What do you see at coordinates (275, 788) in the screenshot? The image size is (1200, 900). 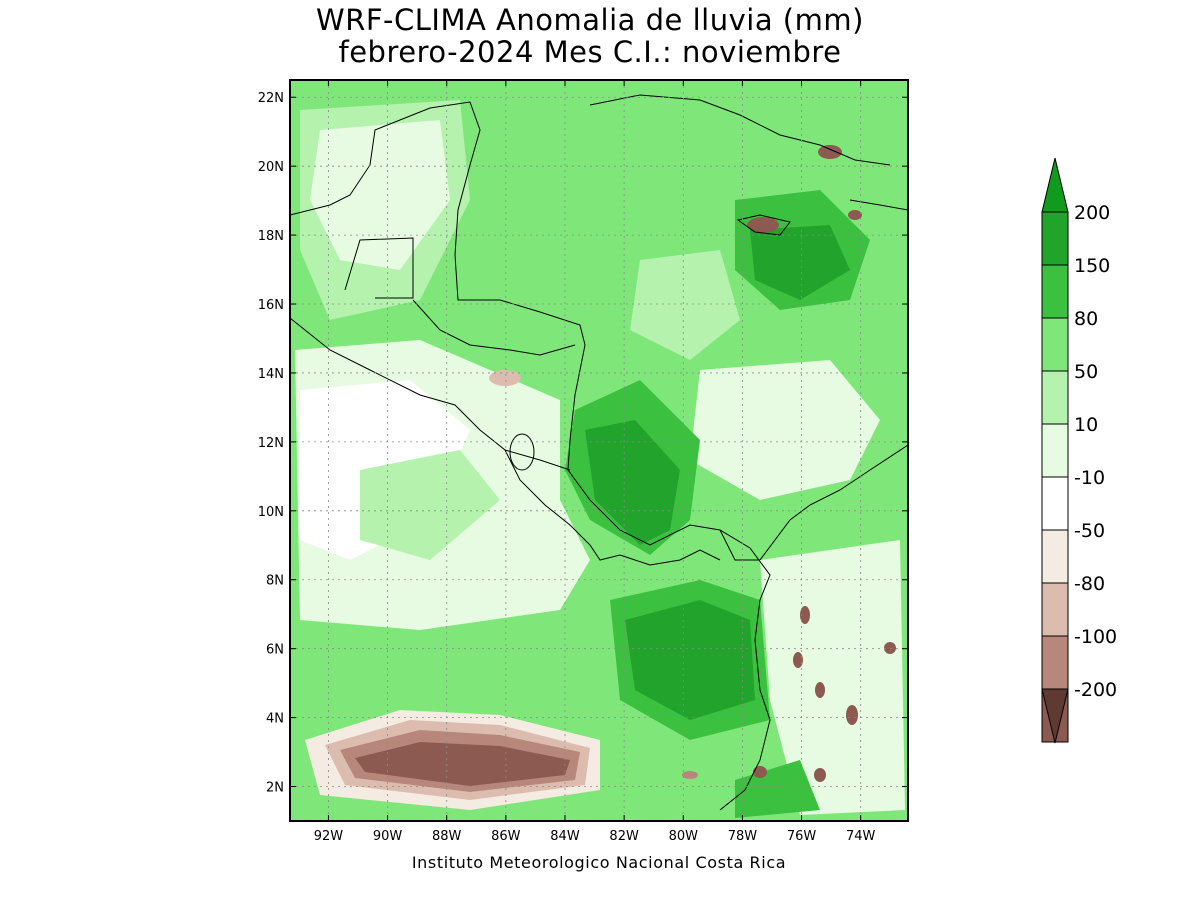 I see `lat-tick-label: 2N` at bounding box center [275, 788].